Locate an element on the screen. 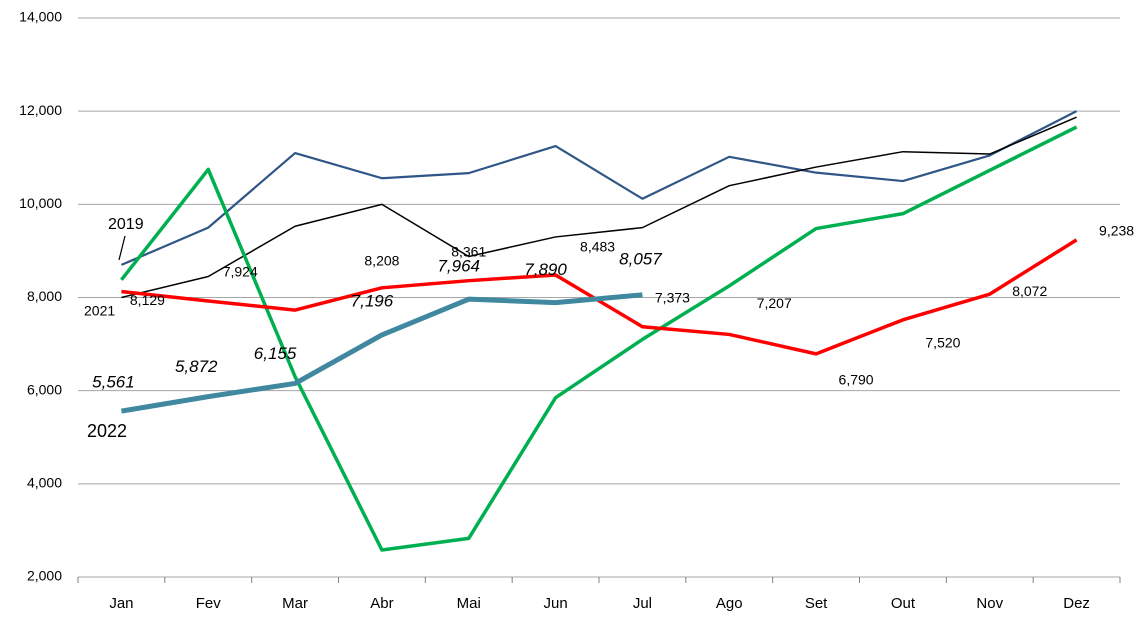 This screenshot has height=627, width=1140. data-label: 7,207 is located at coordinates (774, 303).